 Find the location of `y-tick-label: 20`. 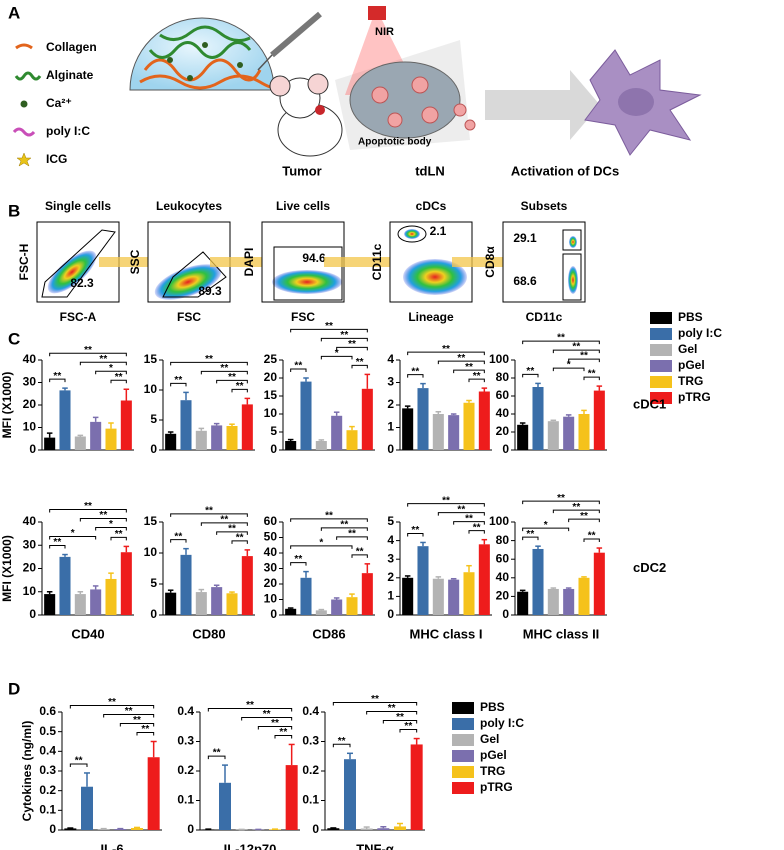

y-tick-label: 20 is located at coordinates (271, 377).